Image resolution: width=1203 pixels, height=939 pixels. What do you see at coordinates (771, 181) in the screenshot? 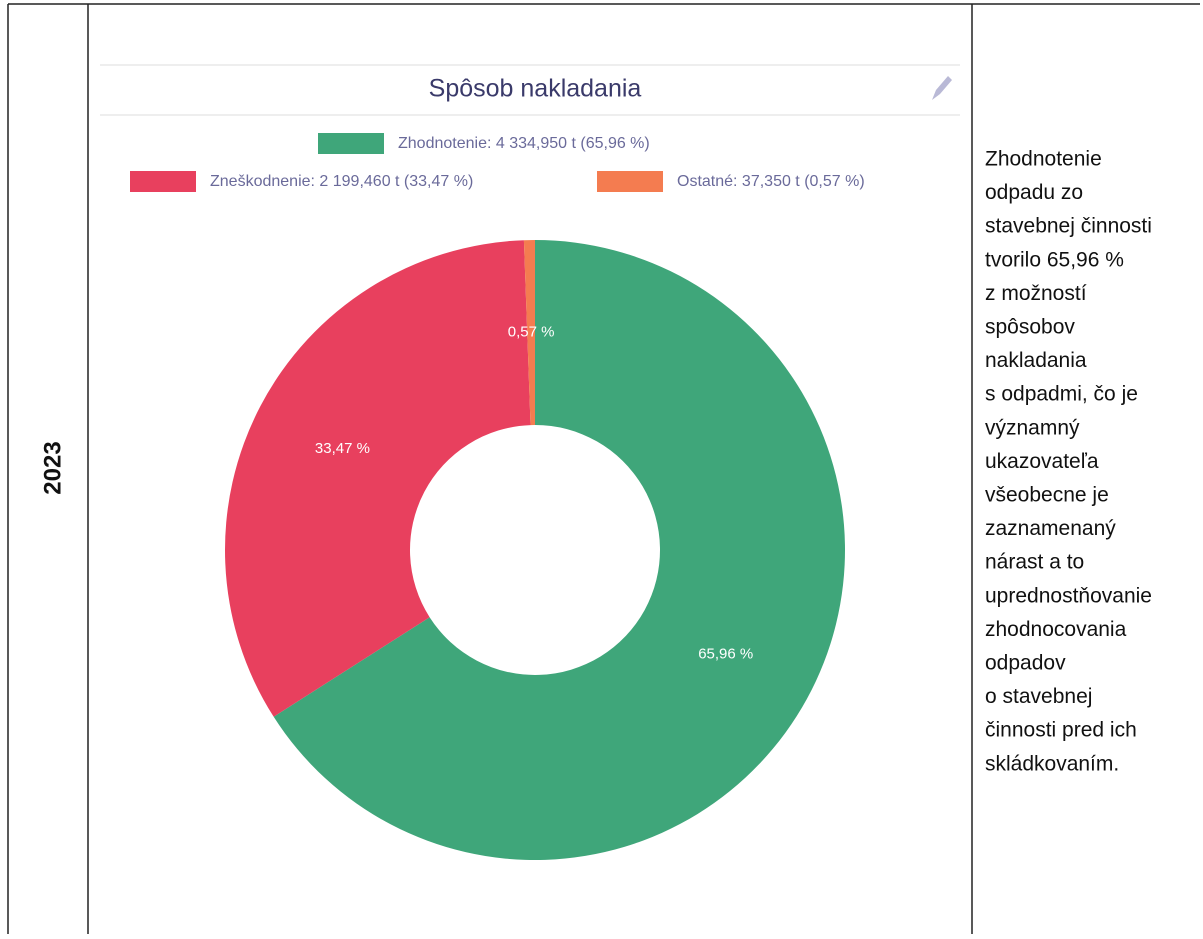
I see `legend-label: Ostatné: 37,350 t (0,57 %)` at bounding box center [771, 181].